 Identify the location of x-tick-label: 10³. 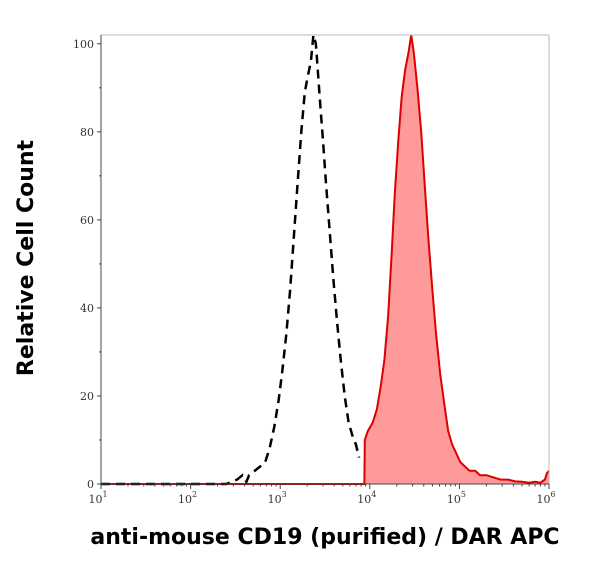
(277, 498).